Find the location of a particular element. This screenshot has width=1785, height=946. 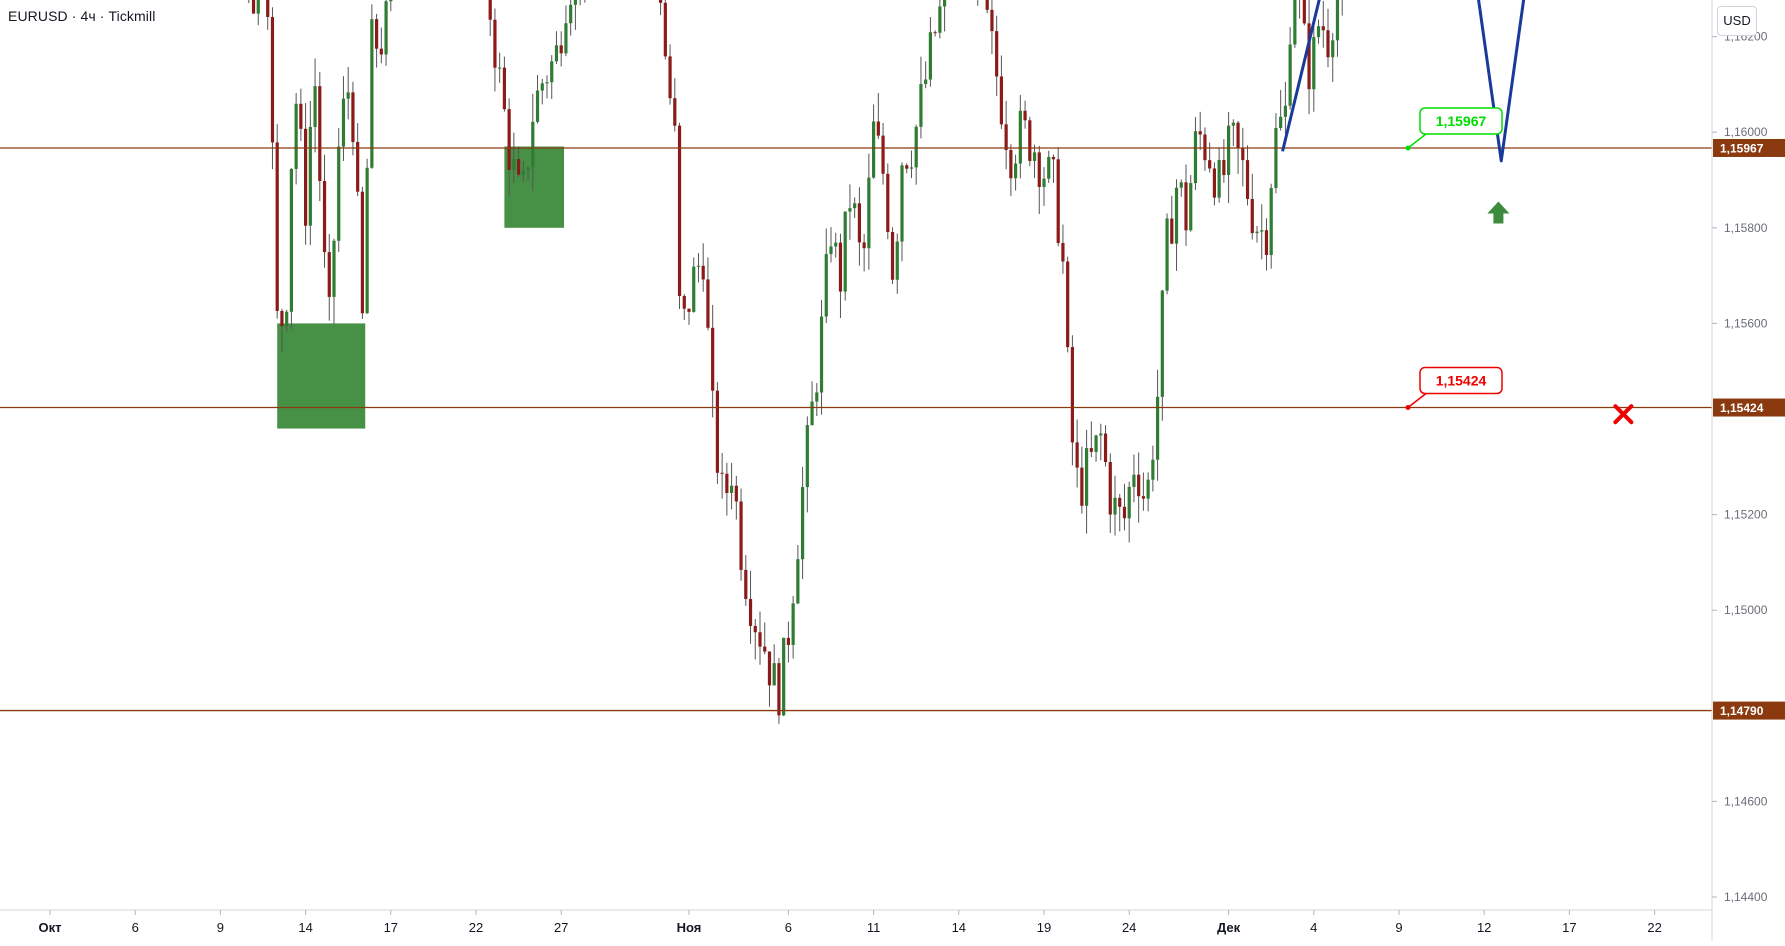

level-price-label: 1,15967 is located at coordinates (1742, 148).